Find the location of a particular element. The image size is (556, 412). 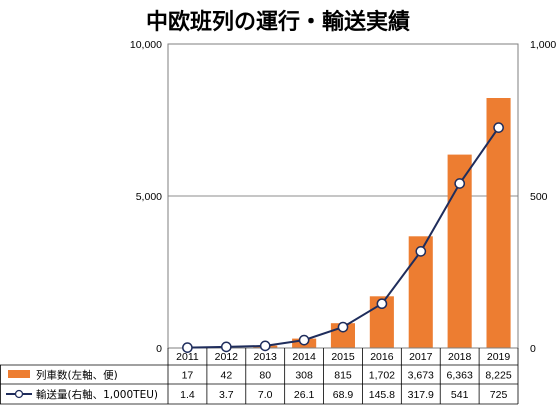

legend-line-name: 輸送量(右軸、1,000TEU) is located at coordinates (97, 394).